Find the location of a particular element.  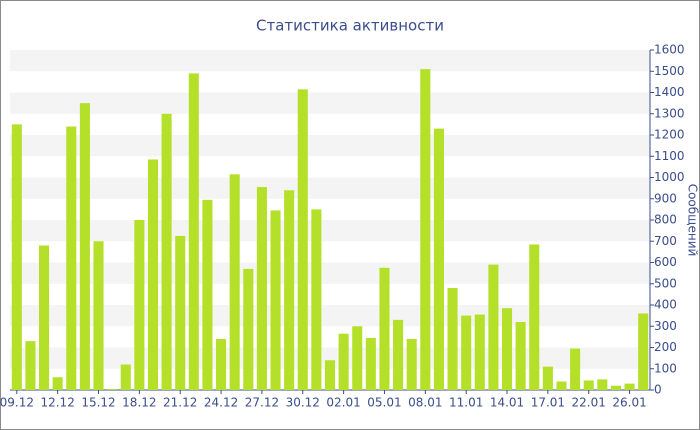

x-tick-label: 22.01 is located at coordinates (589, 403).